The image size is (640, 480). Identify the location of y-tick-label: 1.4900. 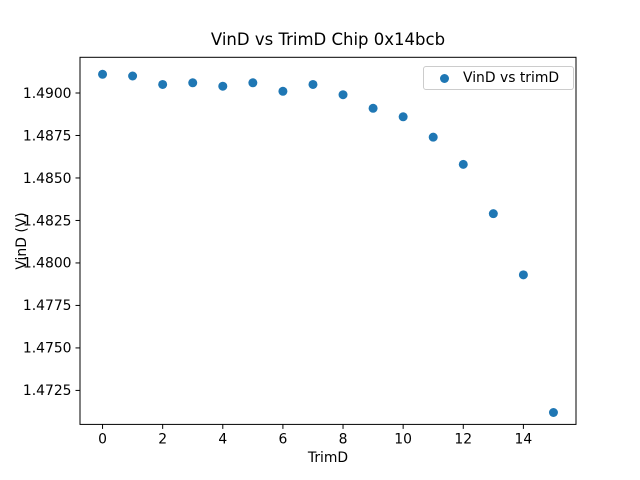
(47, 94).